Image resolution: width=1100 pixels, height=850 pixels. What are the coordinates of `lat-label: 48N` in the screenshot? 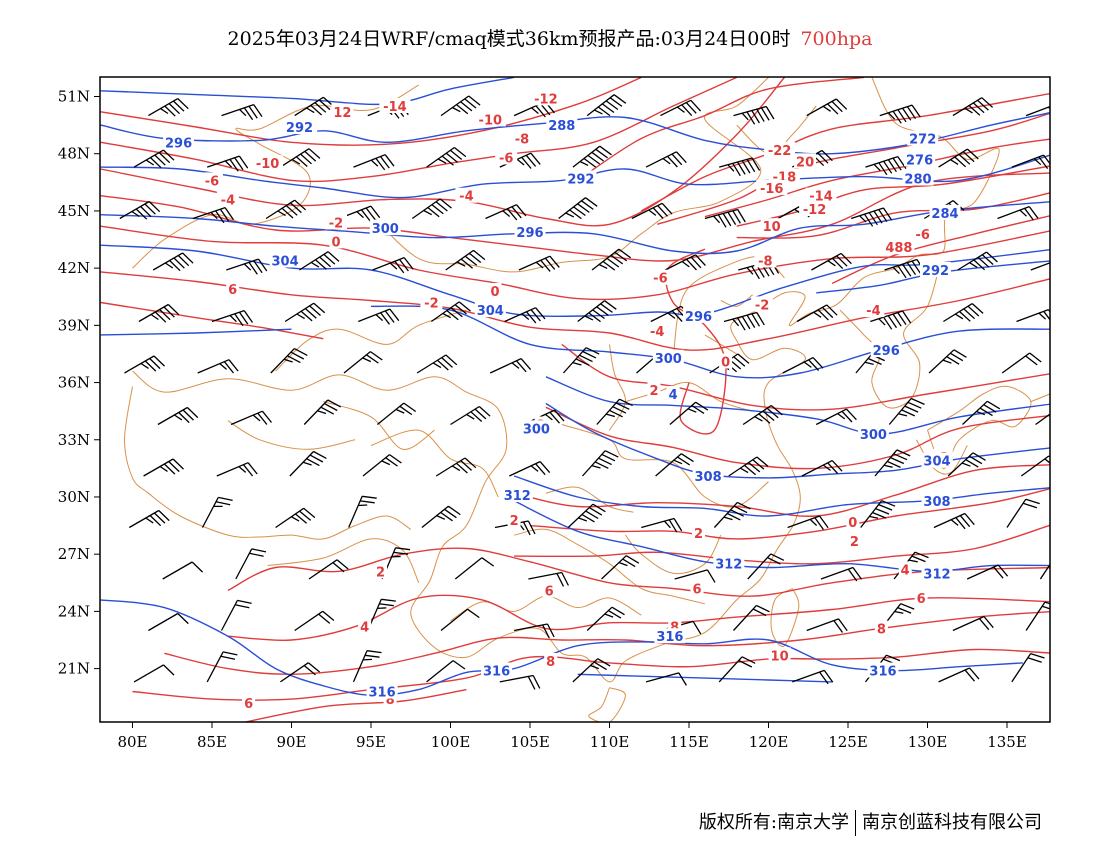 It's located at (74, 154).